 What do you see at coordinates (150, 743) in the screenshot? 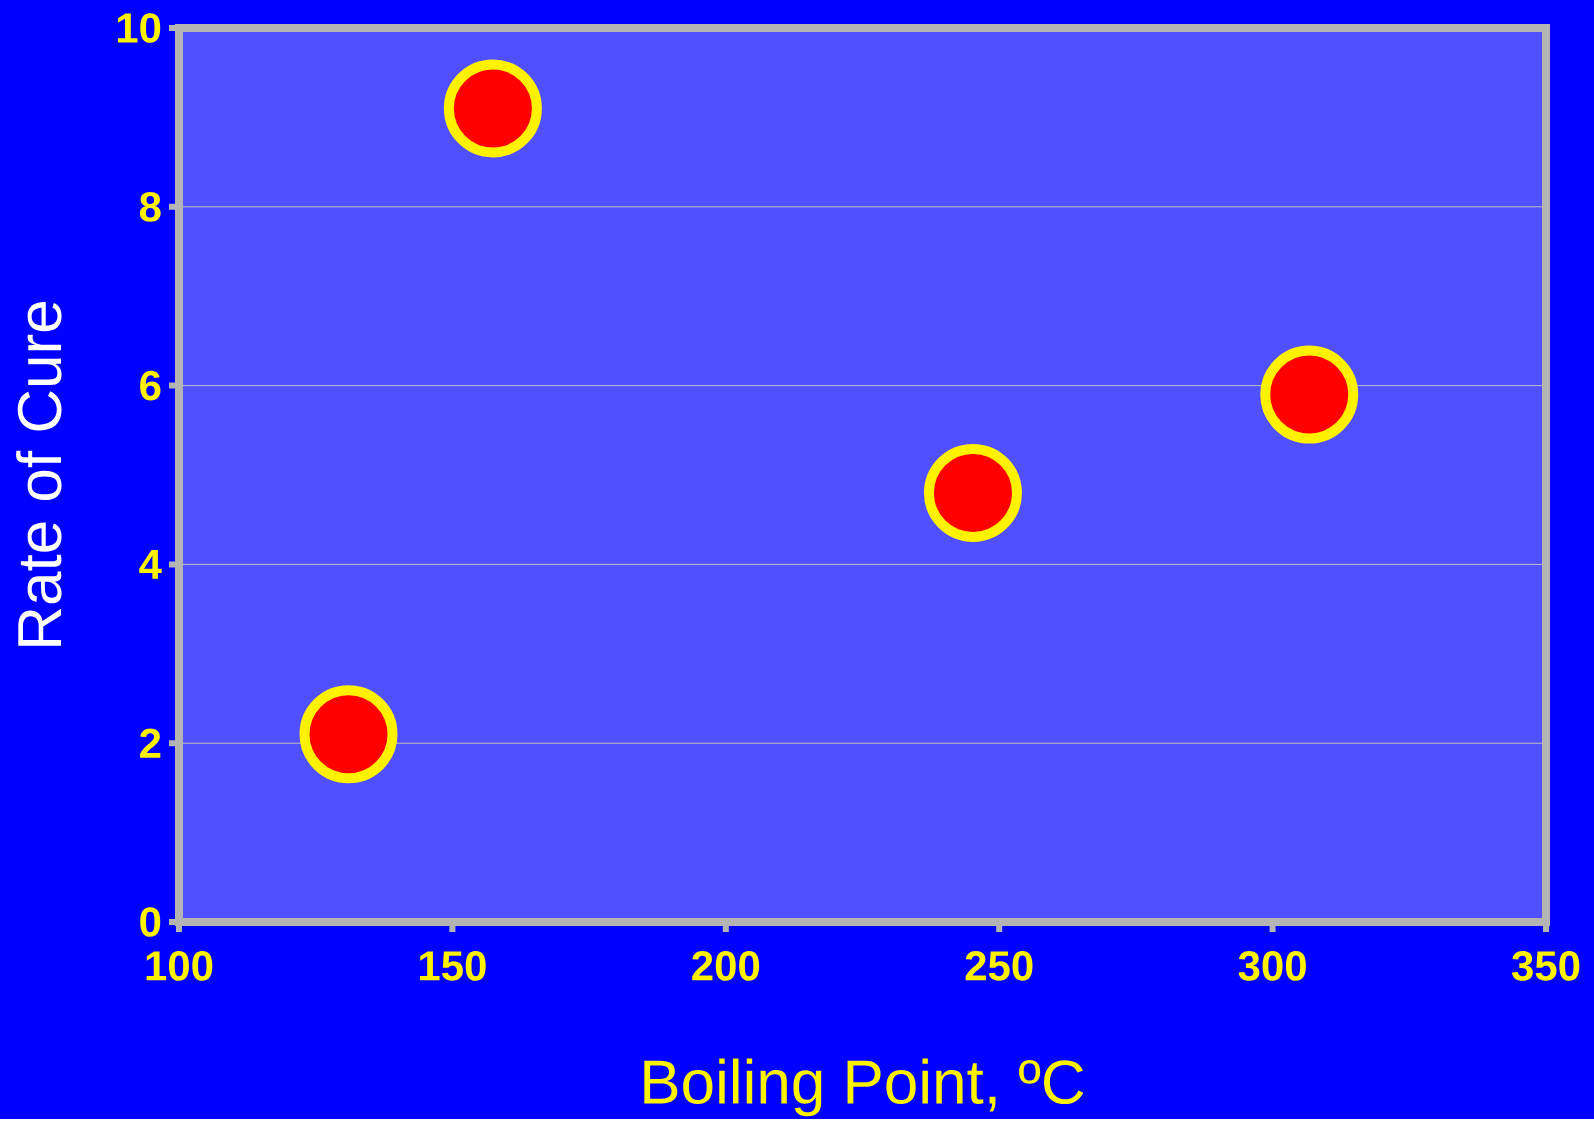
I see `y-tick-label: 2` at bounding box center [150, 743].